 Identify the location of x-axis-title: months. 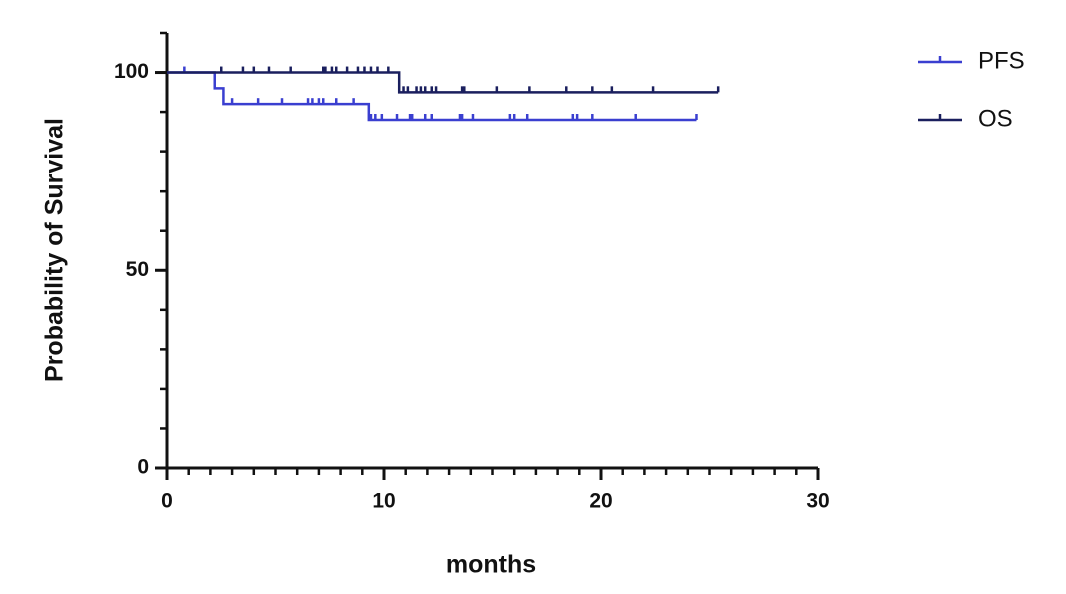
(491, 565).